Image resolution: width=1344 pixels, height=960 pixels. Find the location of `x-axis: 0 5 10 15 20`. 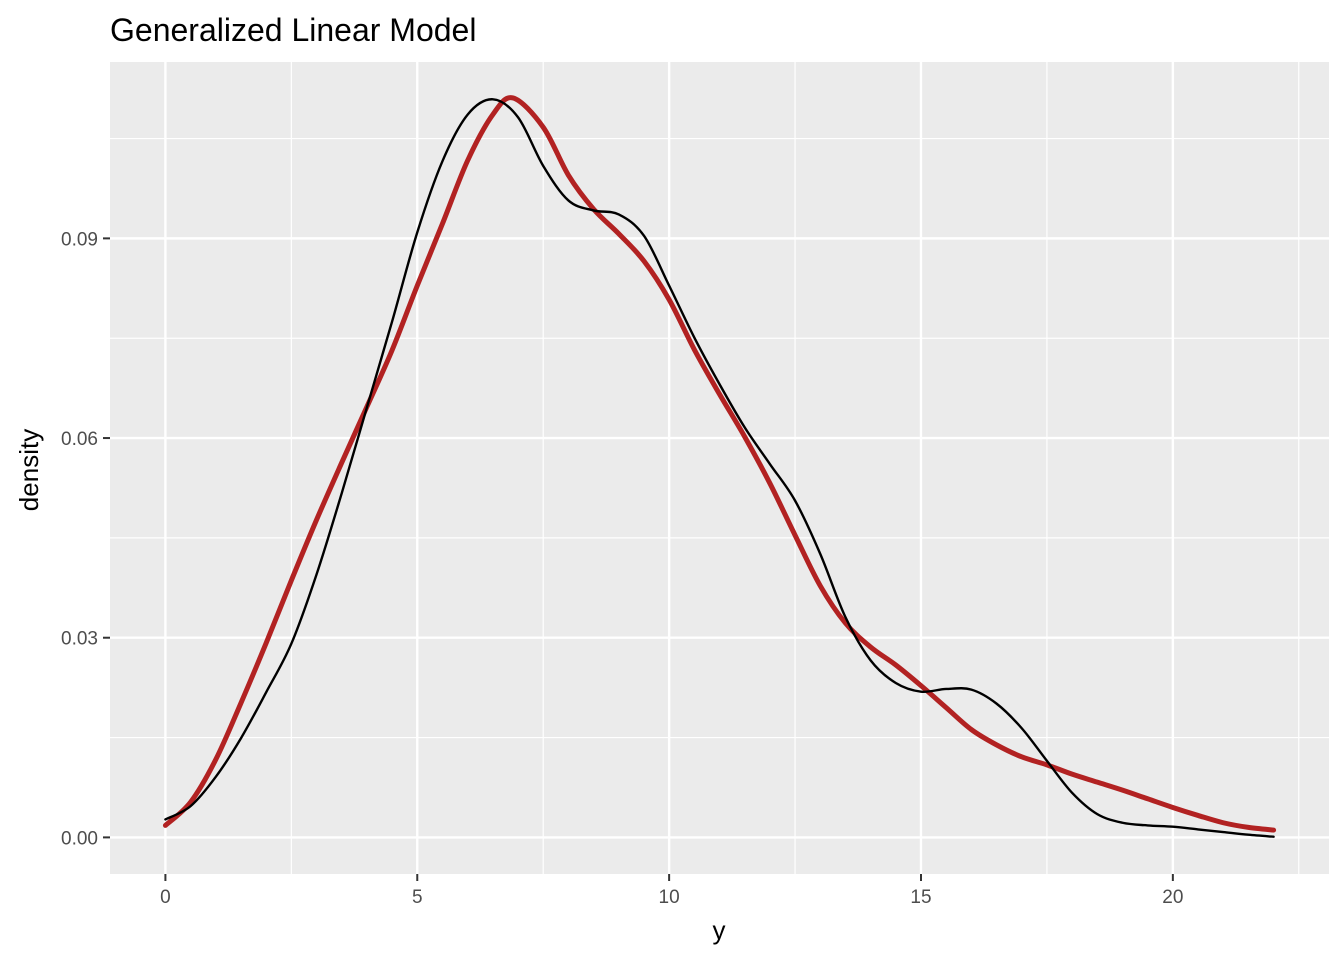

x-axis: 0 5 10 15 20 is located at coordinates (671, 891).